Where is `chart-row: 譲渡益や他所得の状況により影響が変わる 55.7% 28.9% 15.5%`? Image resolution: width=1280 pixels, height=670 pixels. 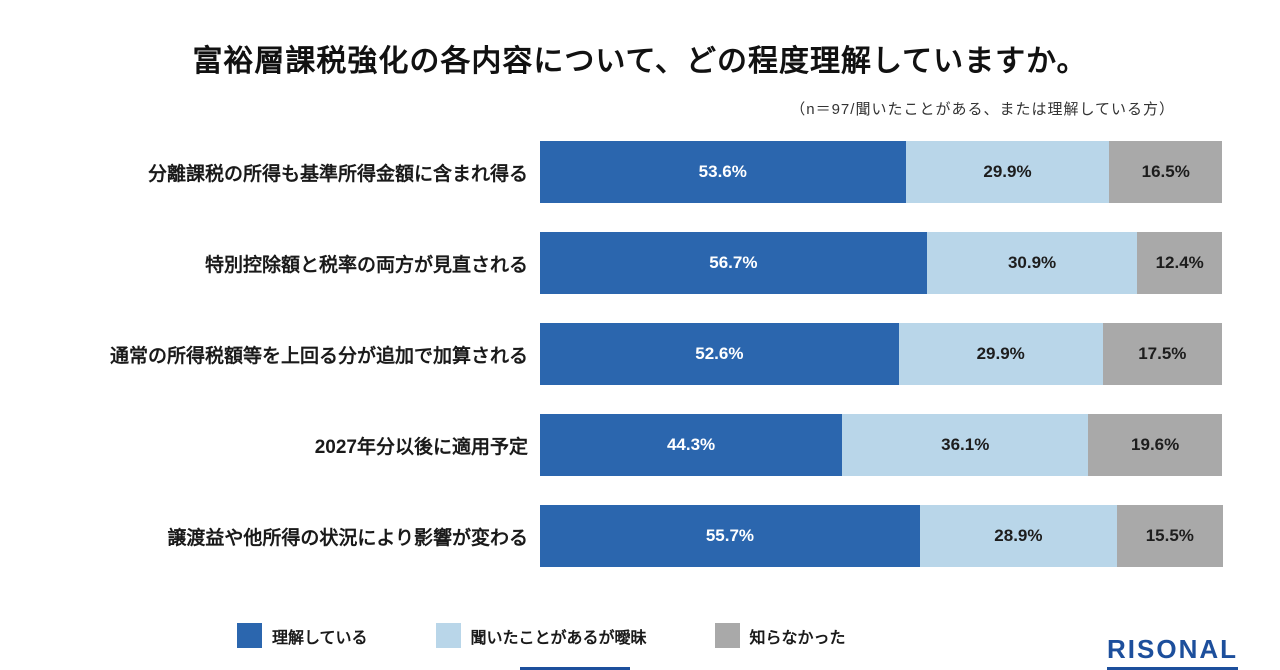 chart-row: 譲渡益や他所得の状況により影響が変わる 55.7% 28.9% 15.5% is located at coordinates (640, 536).